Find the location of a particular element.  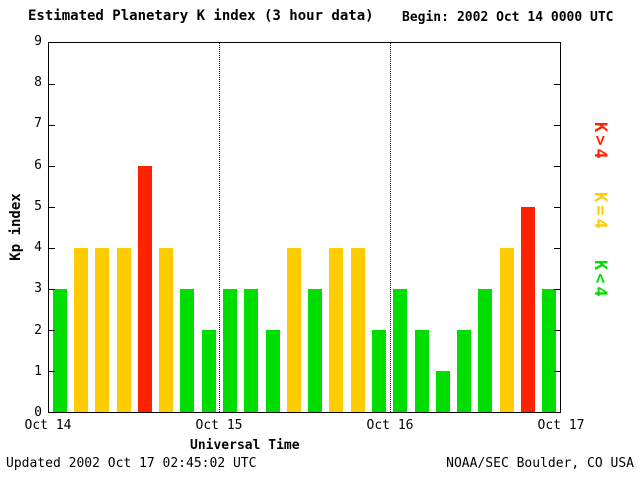

y-tick-label: 4 is located at coordinates (38, 248).